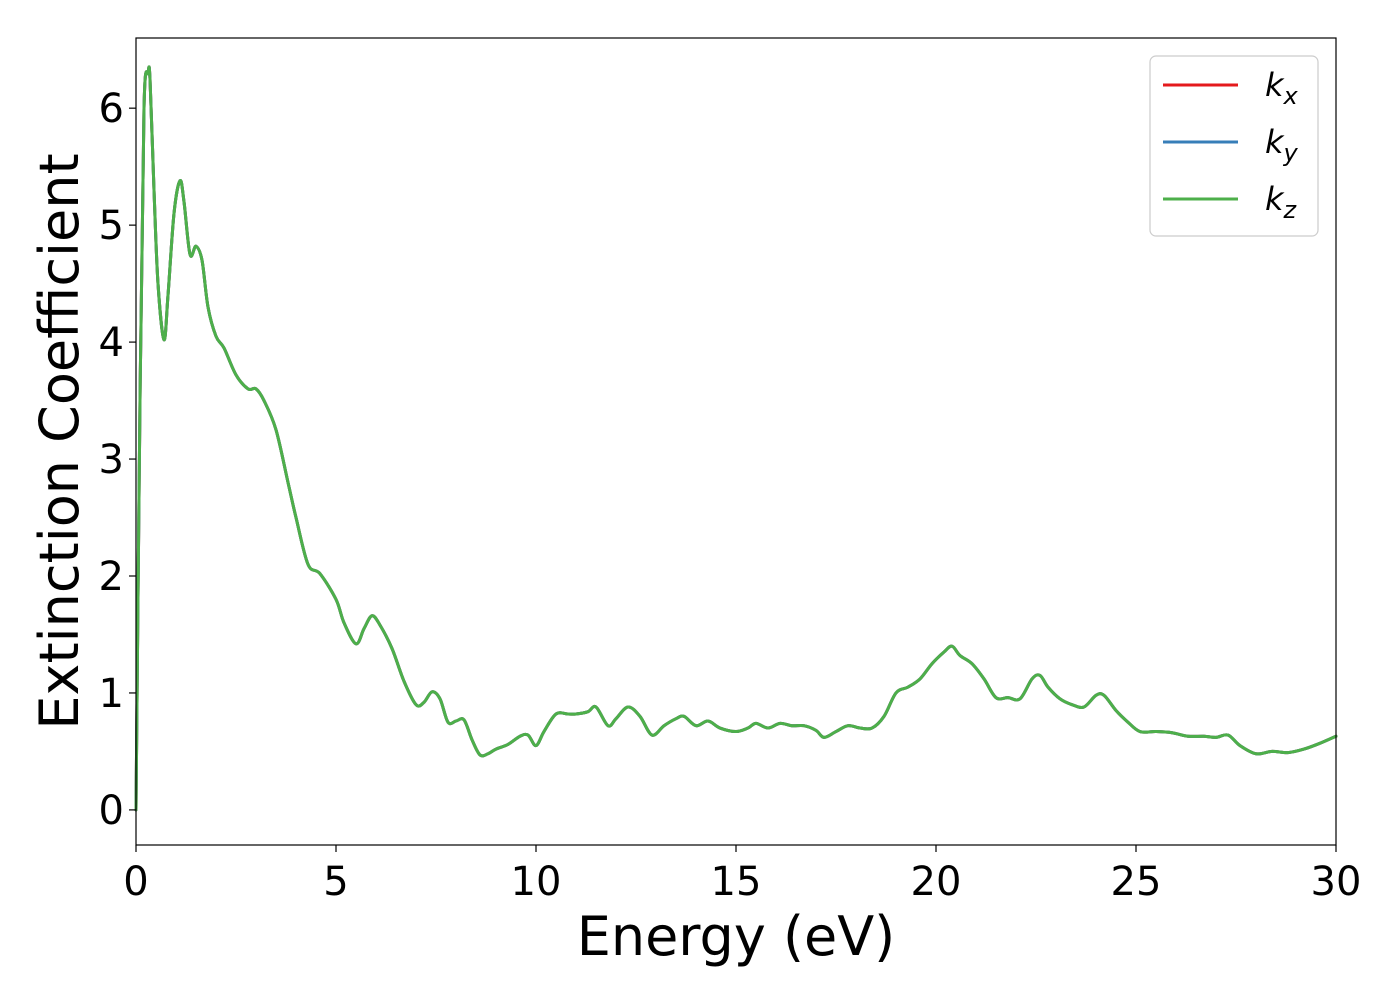 The width and height of the screenshot is (1400, 1000). I want to click on legend-label-k-y: ky, so click(1282, 145).